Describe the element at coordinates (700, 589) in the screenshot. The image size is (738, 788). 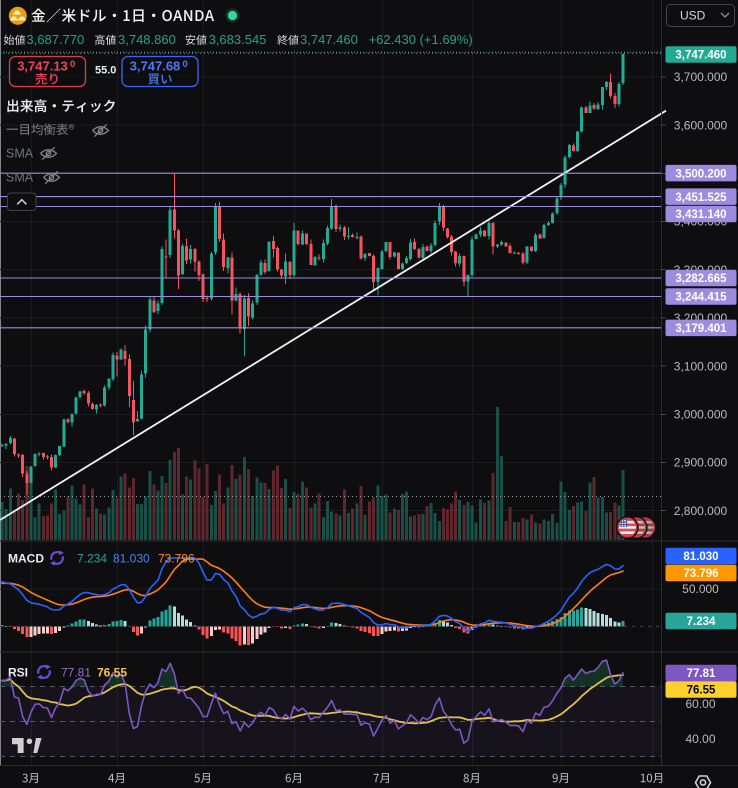
I see `svg-text: 50.000` at that location.